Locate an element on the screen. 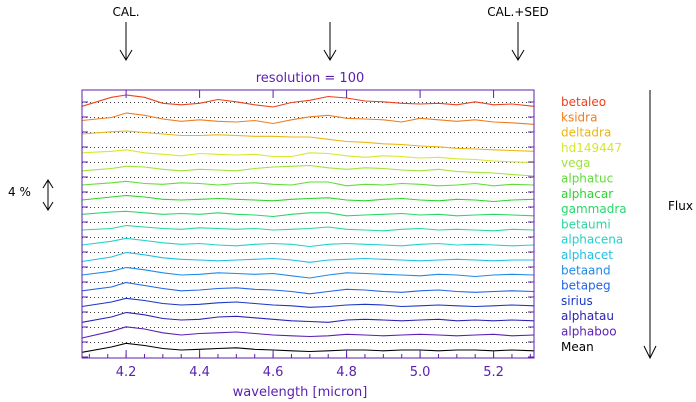 The image size is (696, 402). x-tick-label: 5.2 is located at coordinates (493, 372).